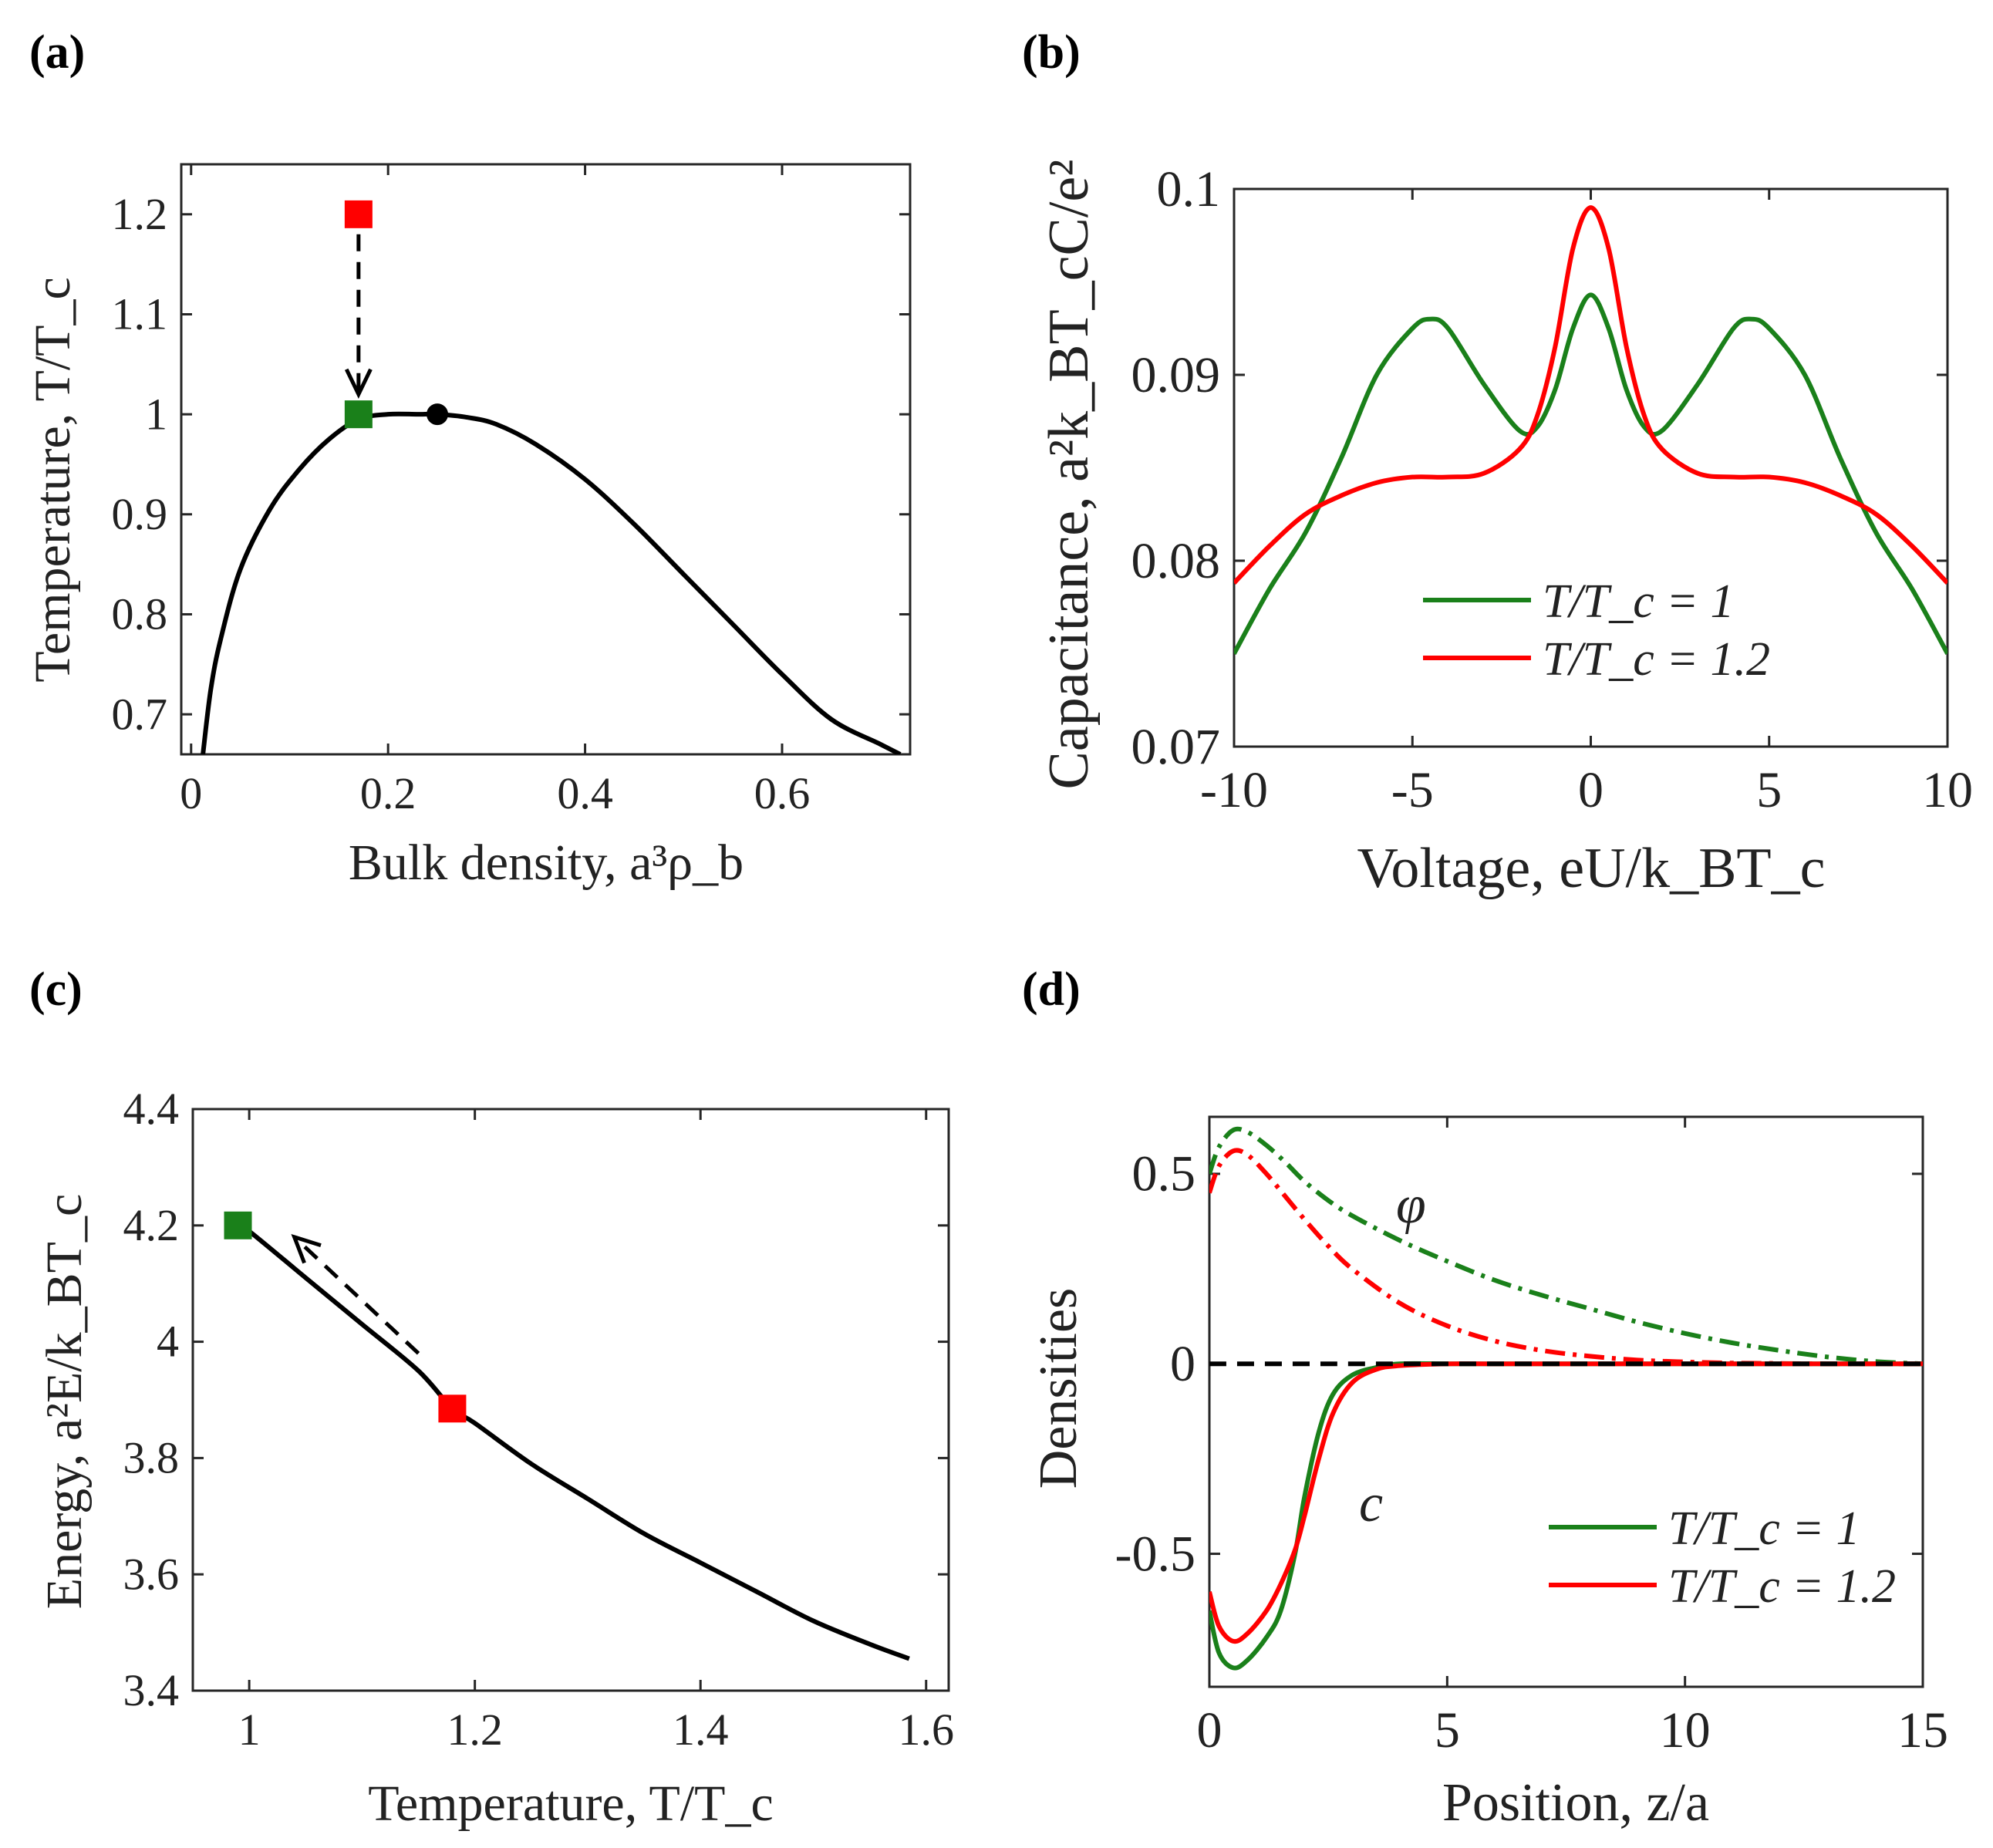 This screenshot has height=1848, width=1993. I want to click on panel-b-ytick-label: 0.09, so click(1176, 375).